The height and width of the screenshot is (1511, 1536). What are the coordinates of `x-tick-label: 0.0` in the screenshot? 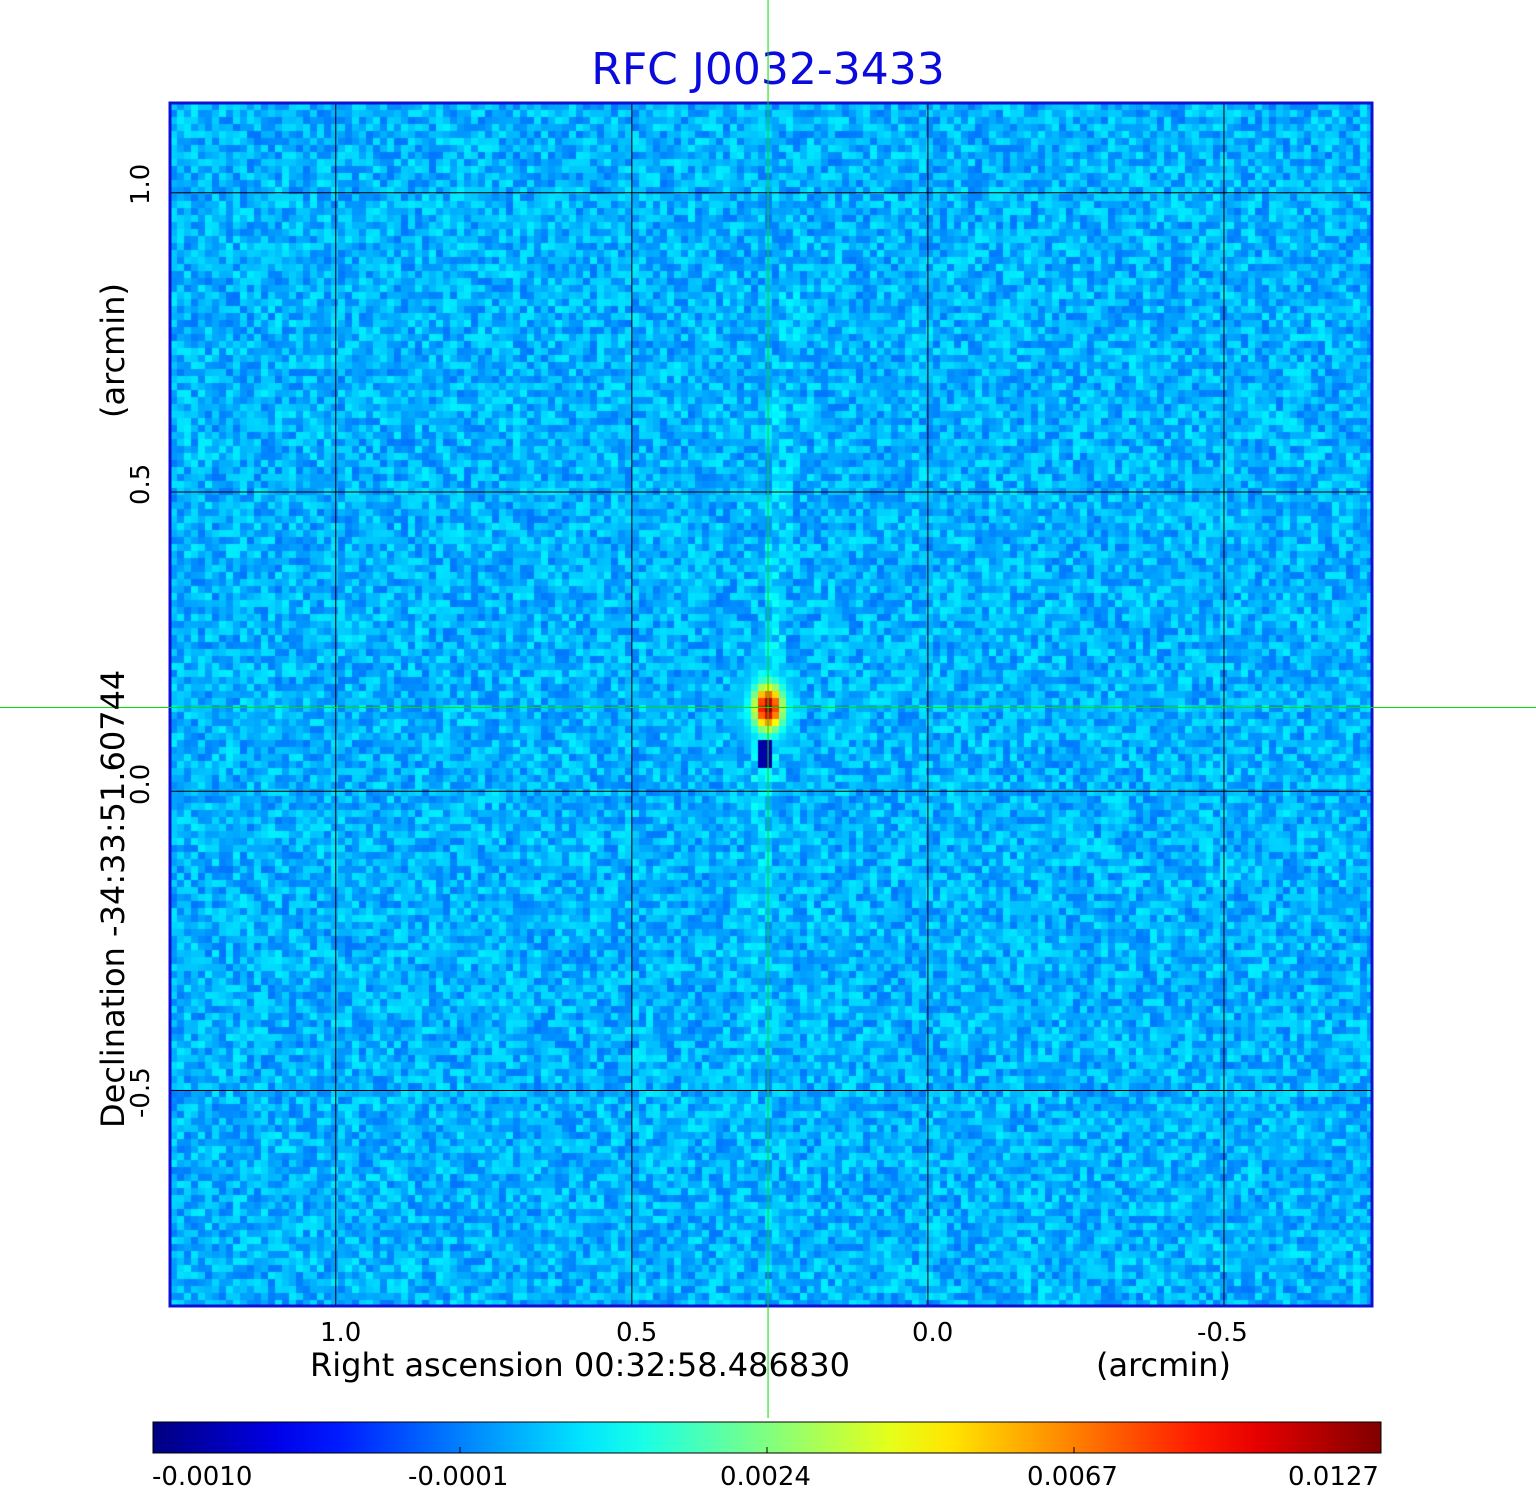 It's located at (933, 1333).